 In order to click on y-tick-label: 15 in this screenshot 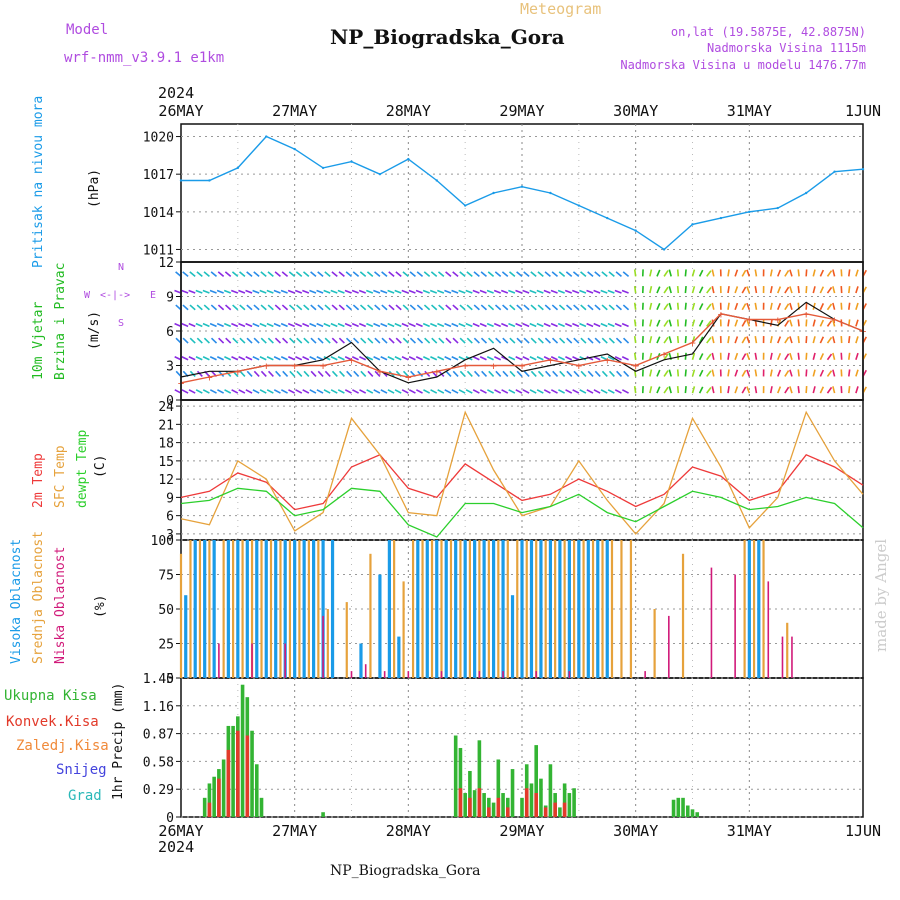, I will do `click(166, 462)`.